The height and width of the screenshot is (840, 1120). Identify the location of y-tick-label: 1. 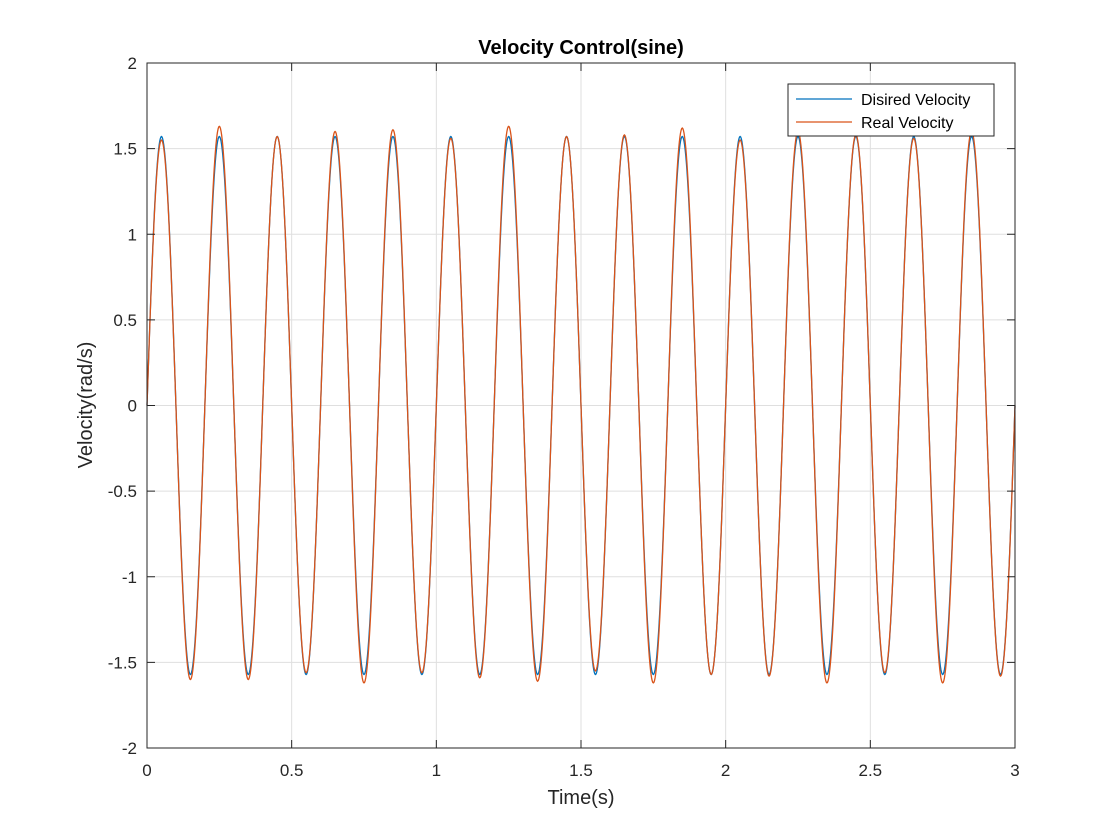
(132, 234).